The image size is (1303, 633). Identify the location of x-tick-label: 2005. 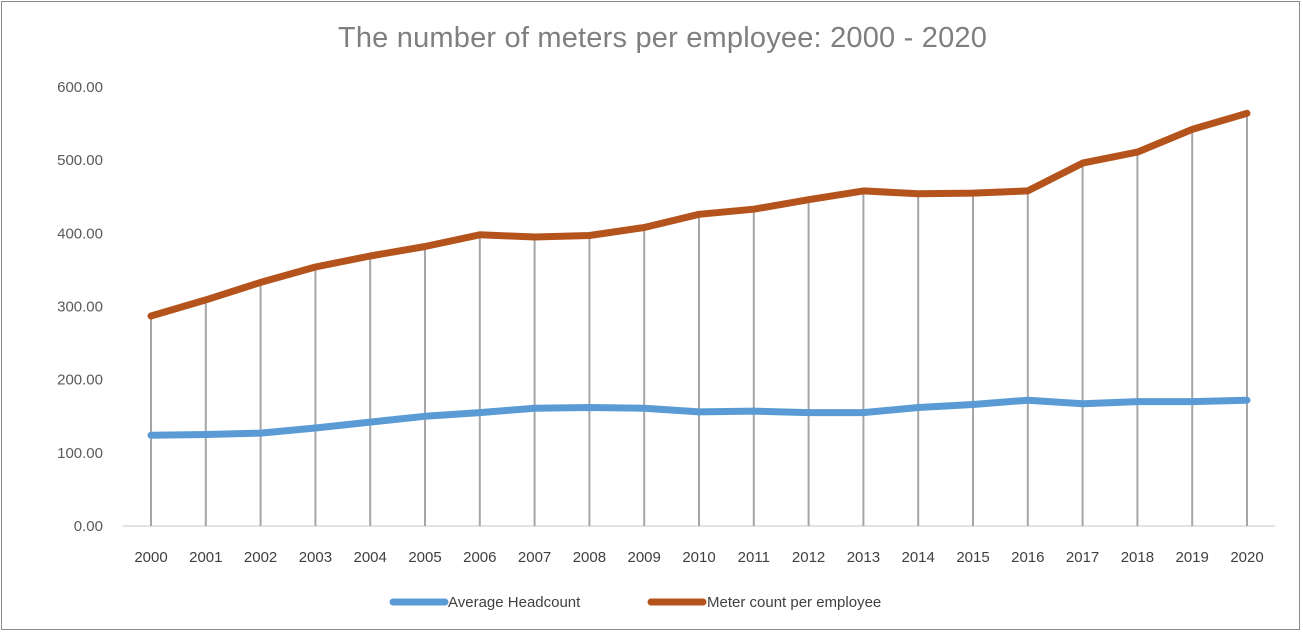
(424, 557).